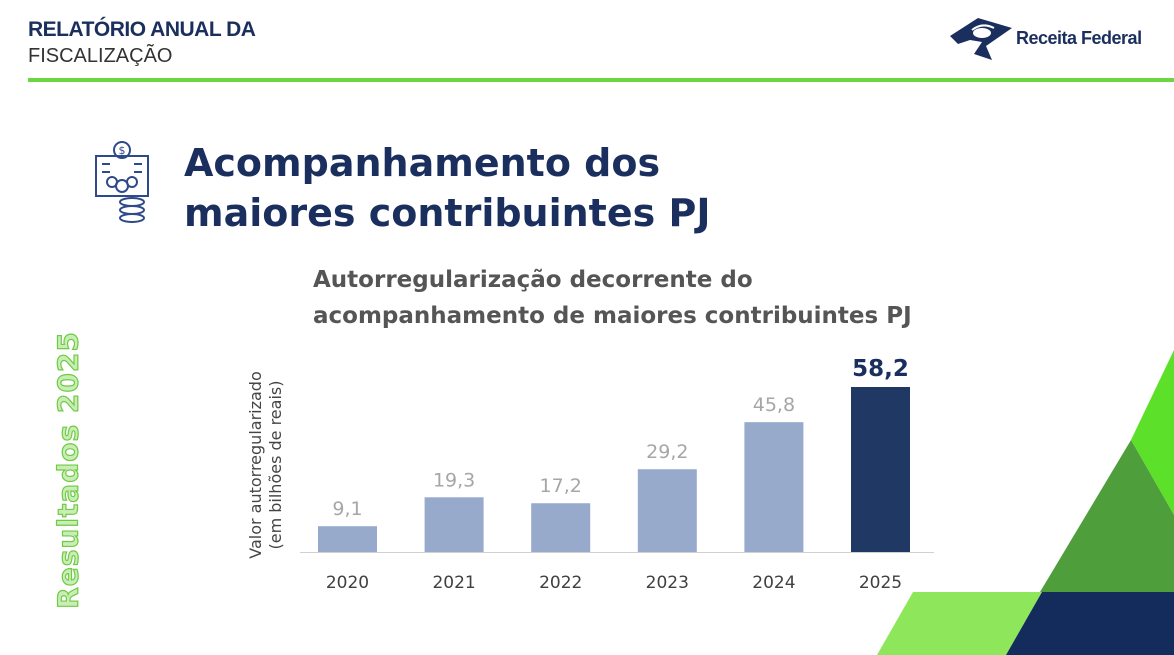 Image resolution: width=1174 pixels, height=655 pixels. I want to click on x-tick-label: 2021, so click(453, 583).